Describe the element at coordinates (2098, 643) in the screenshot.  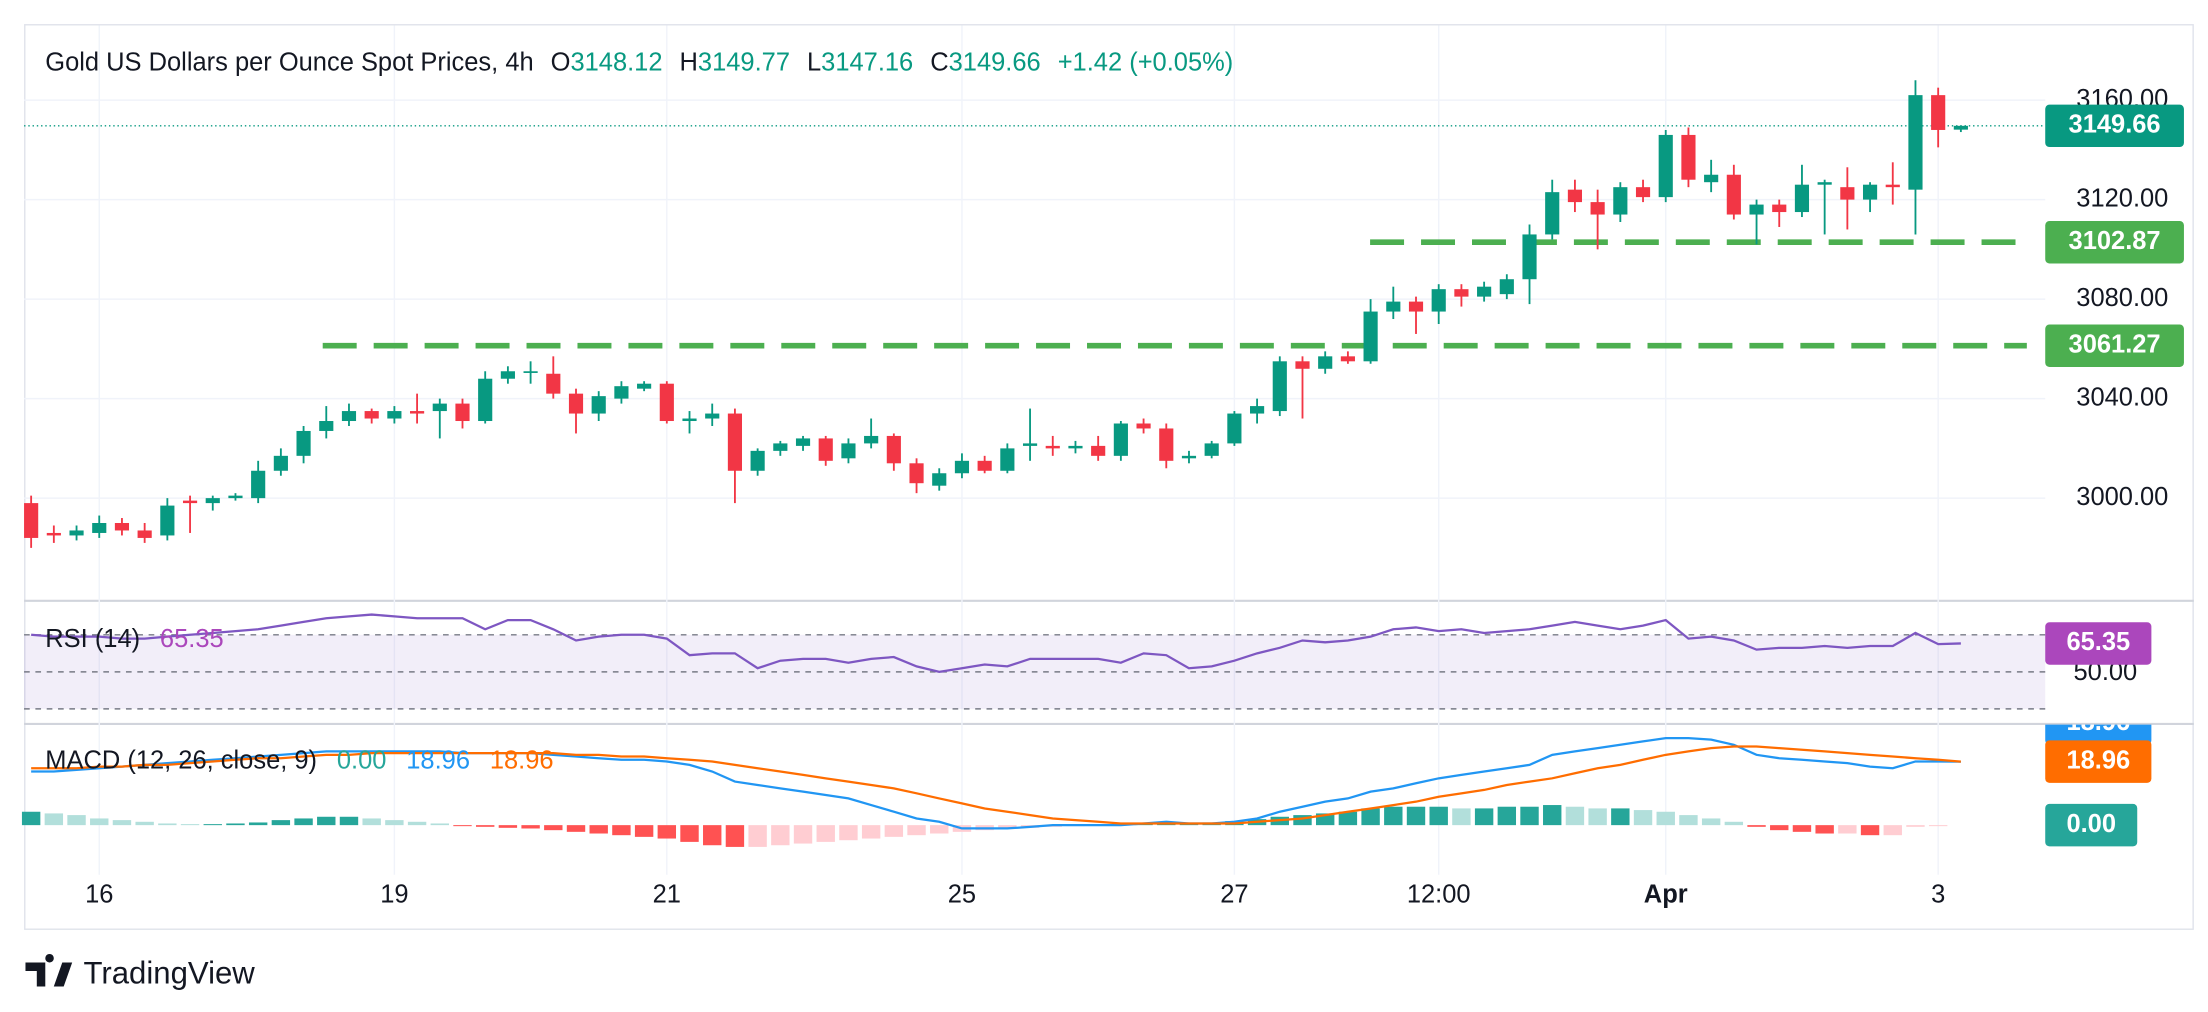
I see `rsi-value-label-box` at that location.